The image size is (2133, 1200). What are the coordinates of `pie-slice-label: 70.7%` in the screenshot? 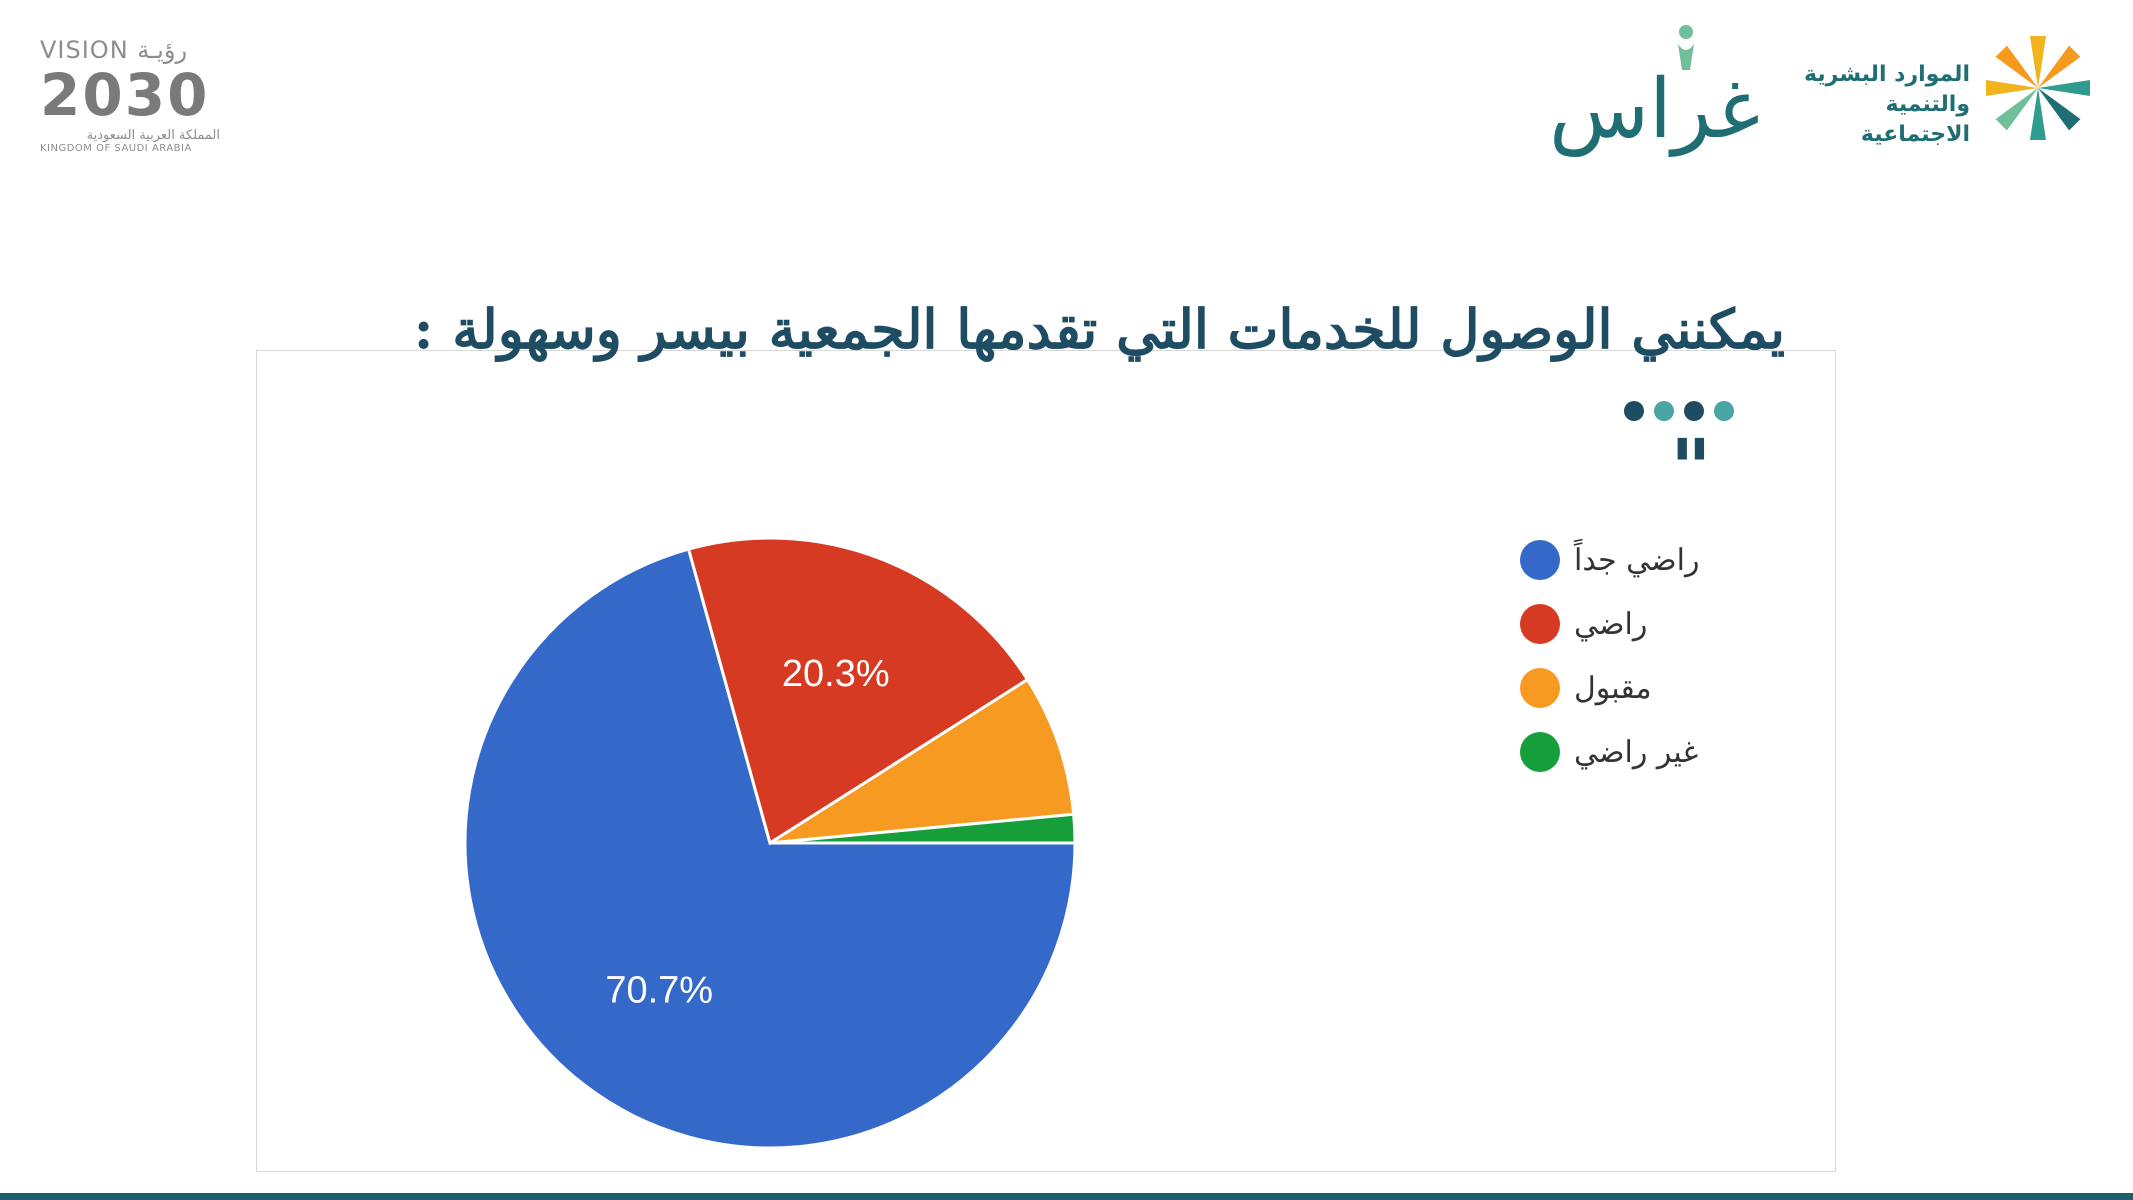 It's located at (659, 991).